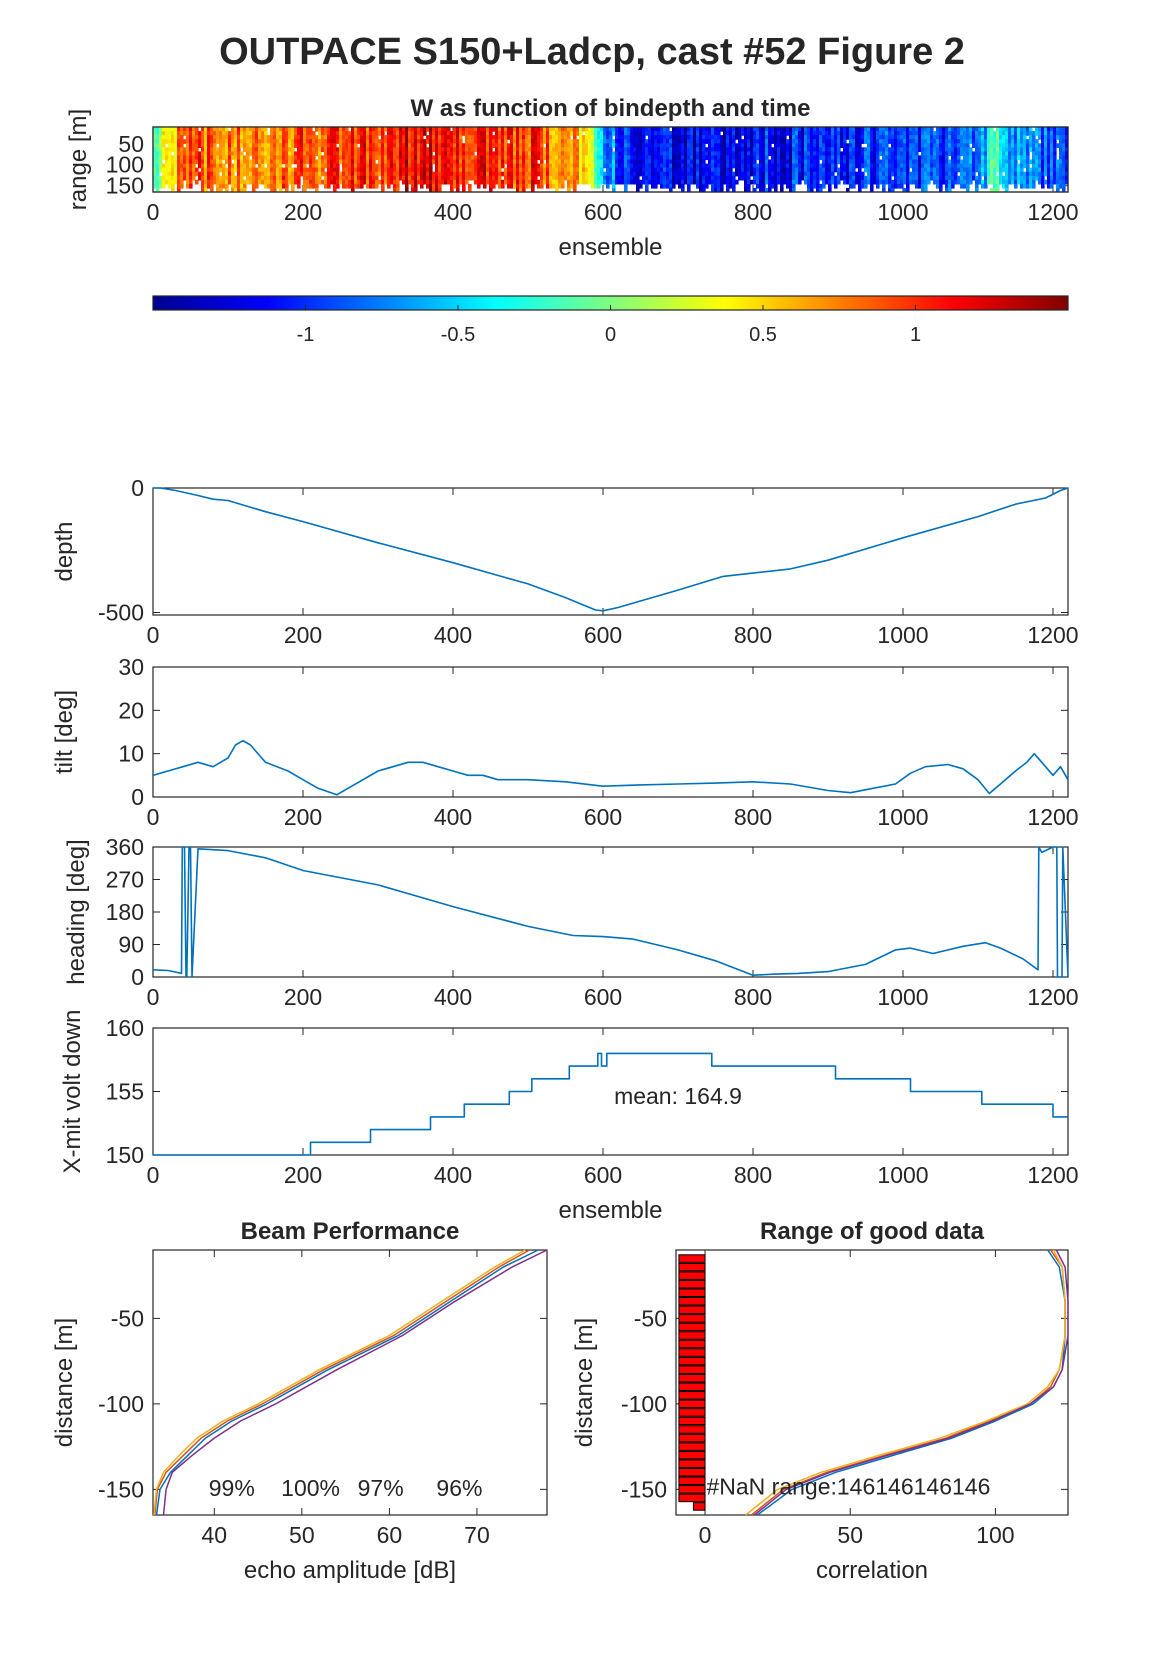 This screenshot has width=1165, height=1679. I want to click on w_image-xtick-label: 600, so click(603, 212).